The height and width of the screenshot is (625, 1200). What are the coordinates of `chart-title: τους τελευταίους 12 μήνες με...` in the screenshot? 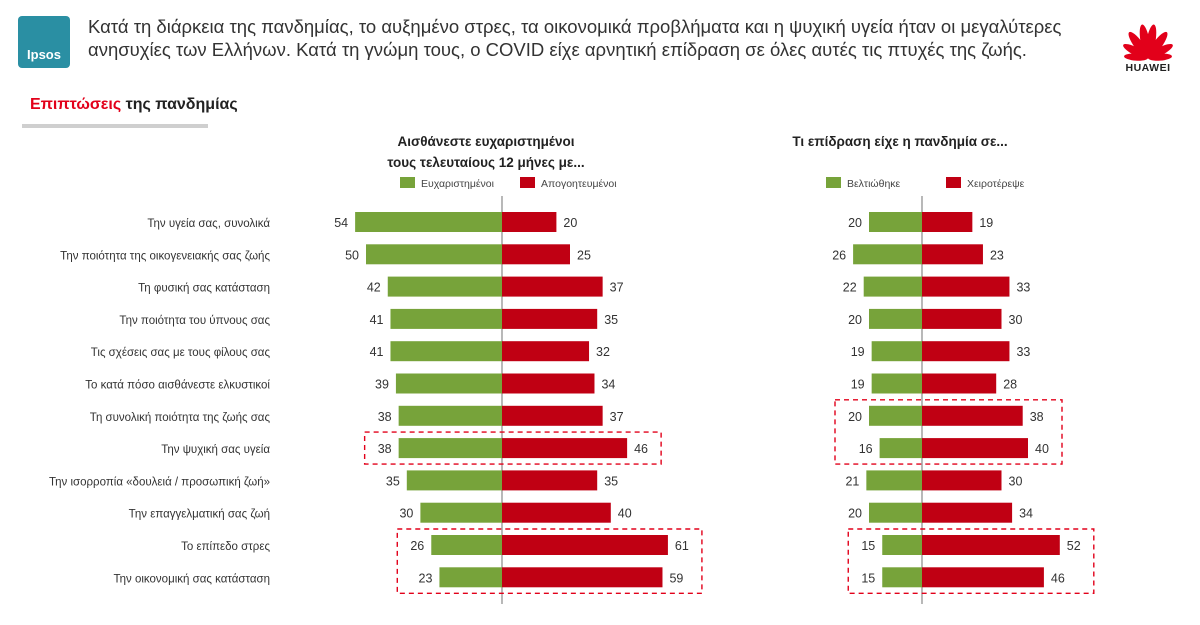 It's located at (485, 162).